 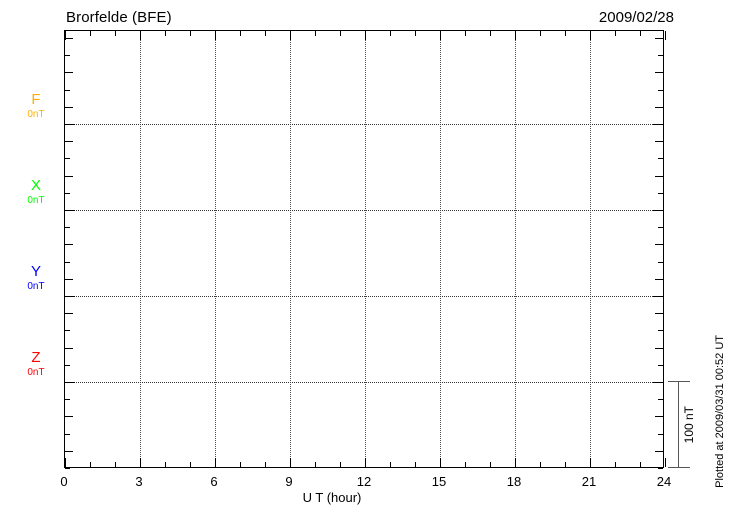 I want to click on component-letter: Z, so click(x=36, y=357).